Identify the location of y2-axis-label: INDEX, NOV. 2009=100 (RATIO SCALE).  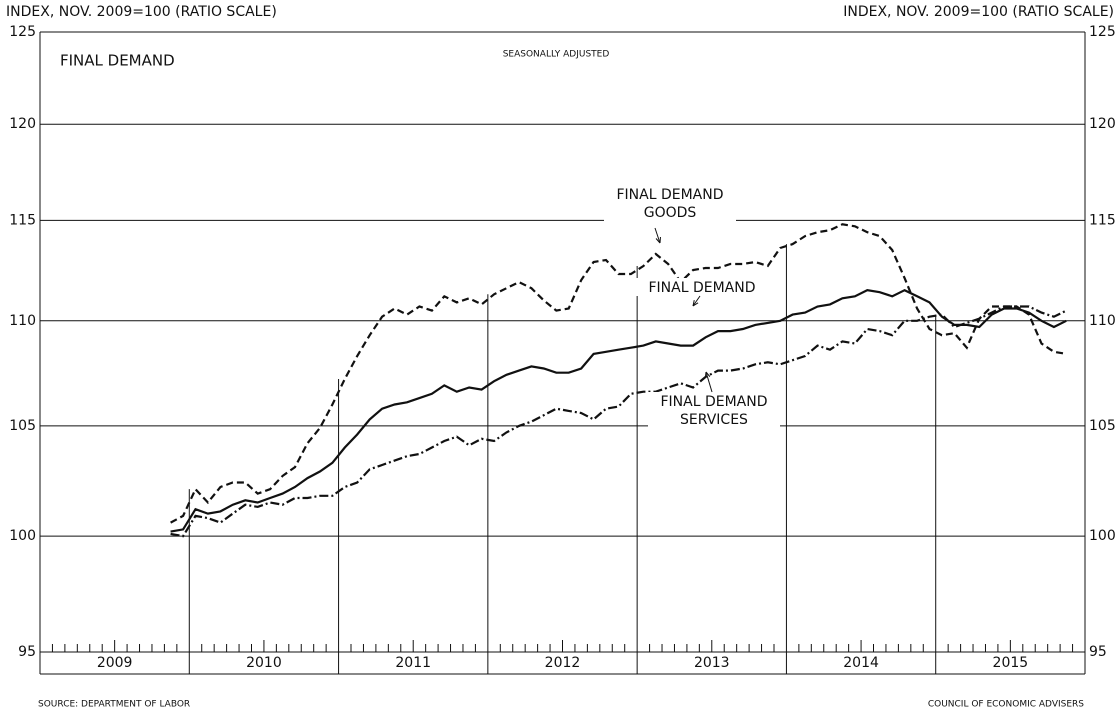
(978, 12).